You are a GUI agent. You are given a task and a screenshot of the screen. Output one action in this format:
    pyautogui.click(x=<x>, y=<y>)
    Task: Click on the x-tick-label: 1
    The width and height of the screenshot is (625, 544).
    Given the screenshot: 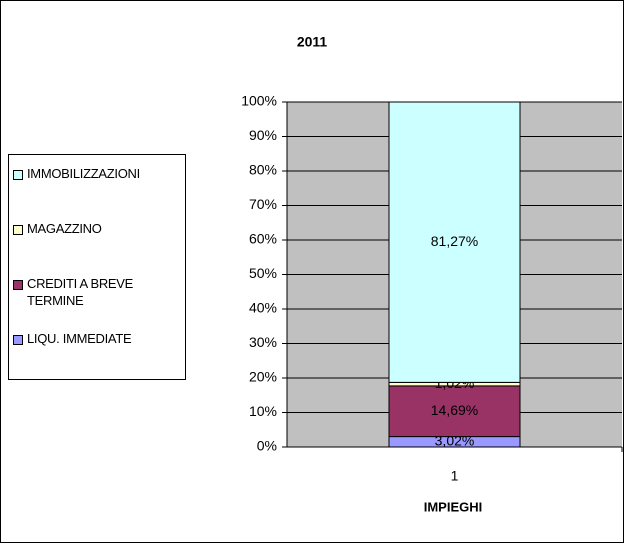 What is the action you would take?
    pyautogui.click(x=455, y=476)
    